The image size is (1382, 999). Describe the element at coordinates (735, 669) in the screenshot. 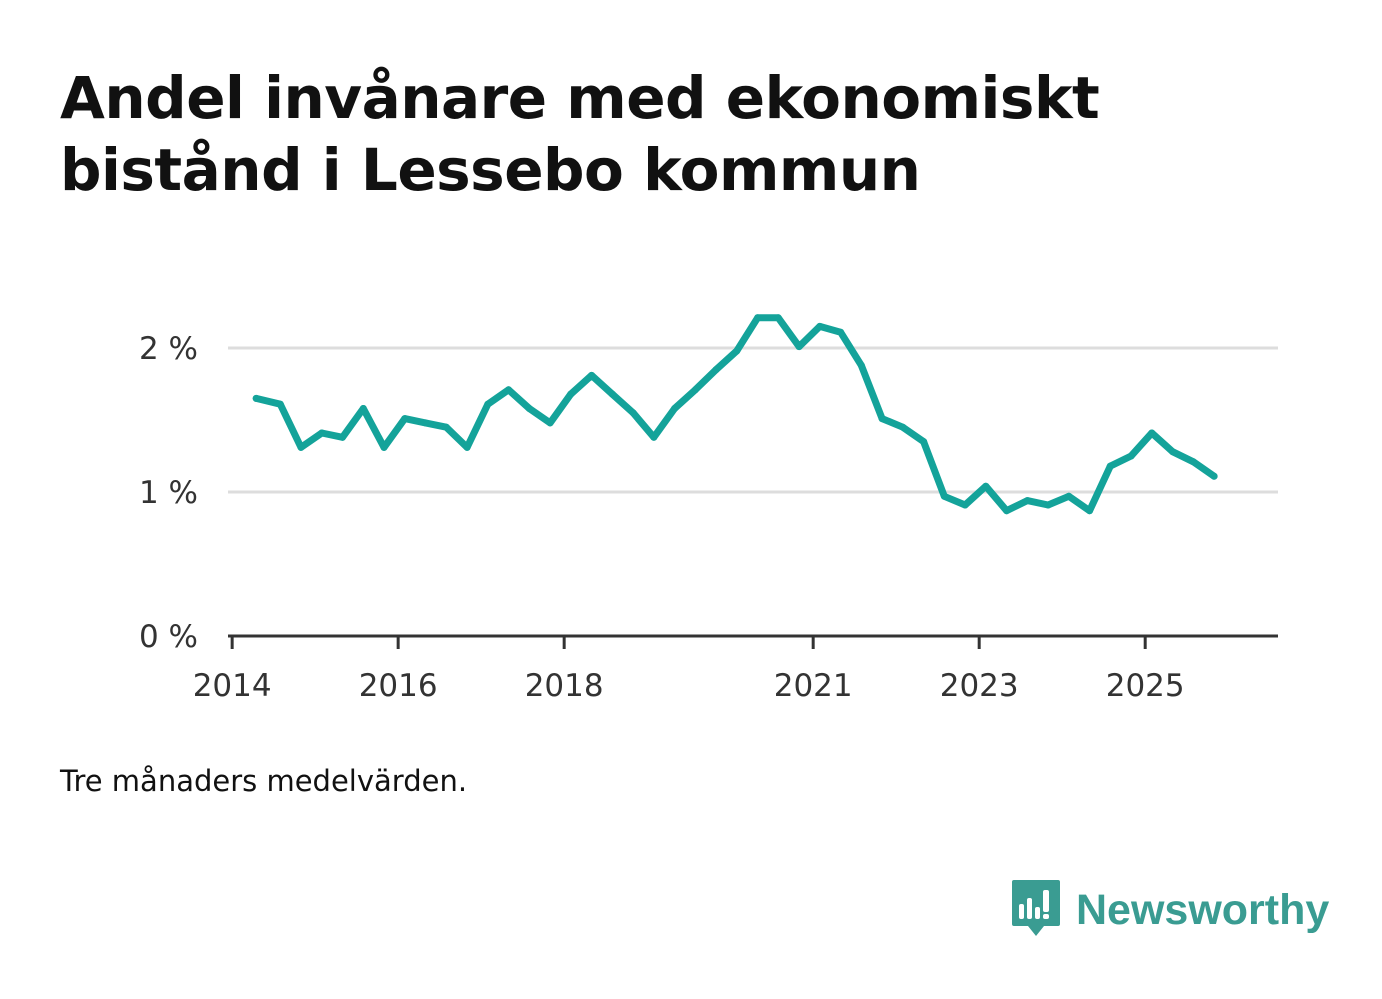

I see `x-axis: 2014 2016 2018 2021 2023 2025` at that location.